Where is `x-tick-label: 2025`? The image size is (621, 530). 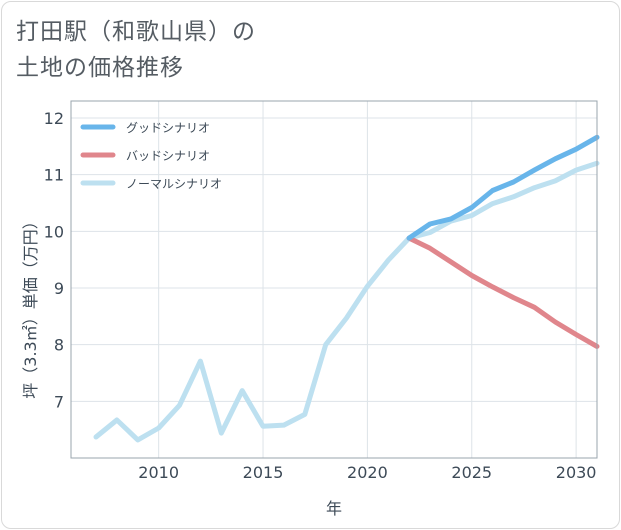 x-tick-label: 2025 is located at coordinates (471, 472).